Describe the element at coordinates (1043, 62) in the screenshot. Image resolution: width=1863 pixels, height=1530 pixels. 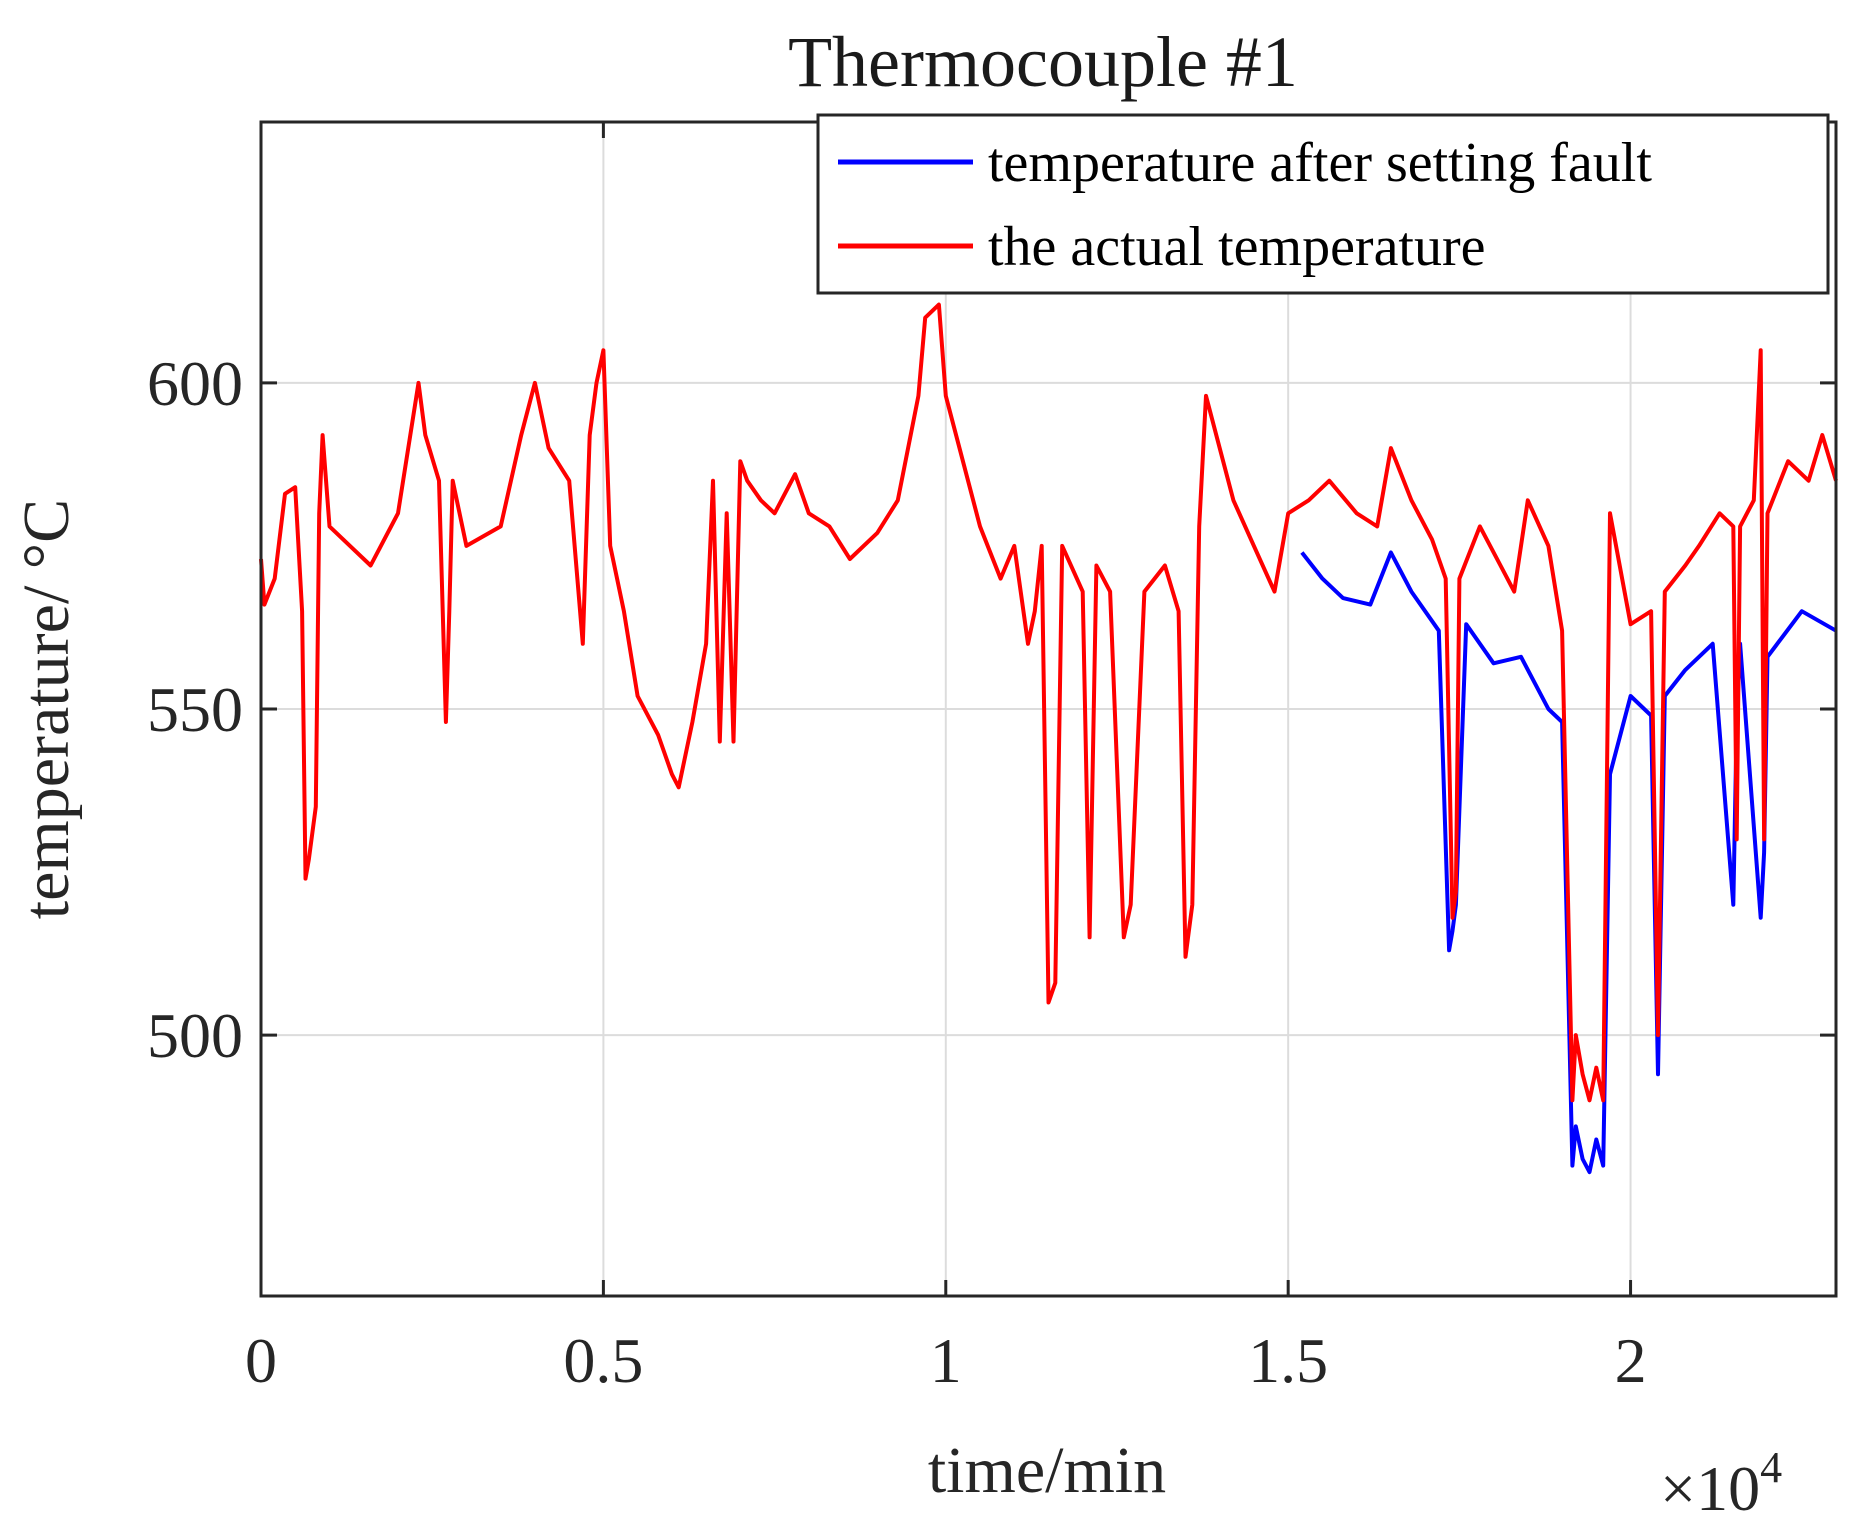
I see `chart-title: Thermocouple #1` at that location.